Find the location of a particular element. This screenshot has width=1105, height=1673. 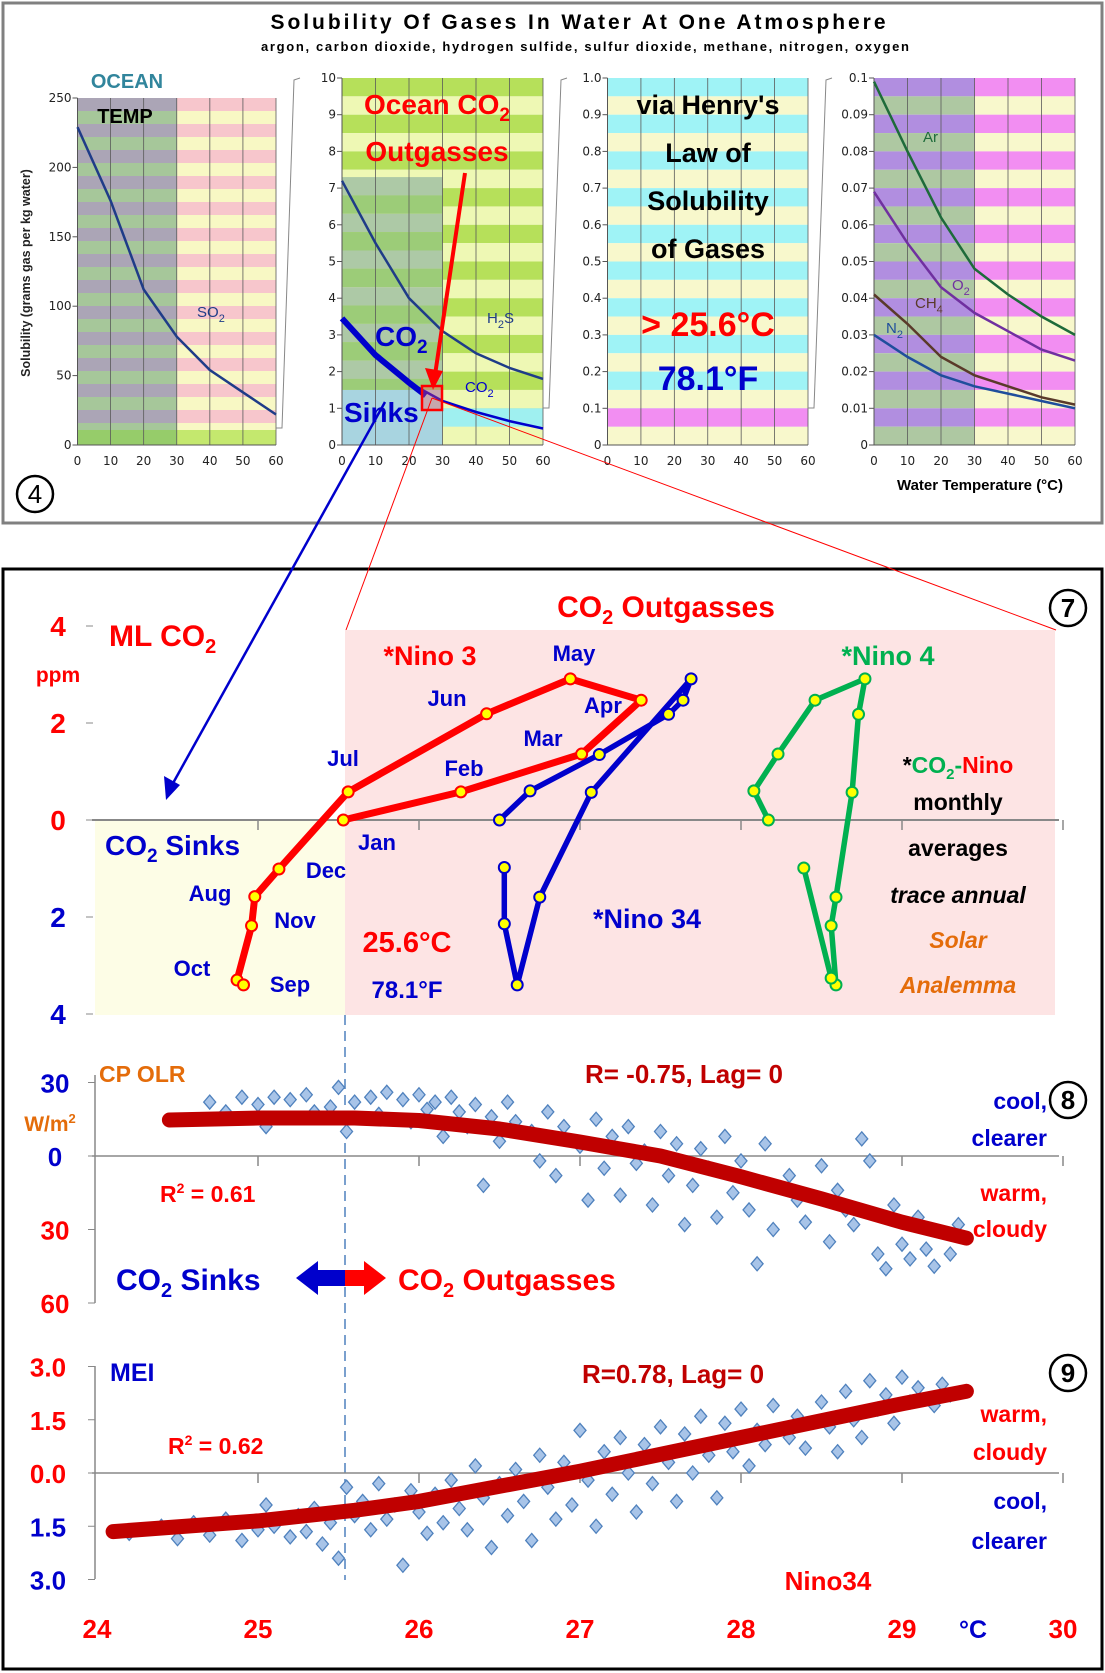

solubility-curve is located at coordinates (974, 349).